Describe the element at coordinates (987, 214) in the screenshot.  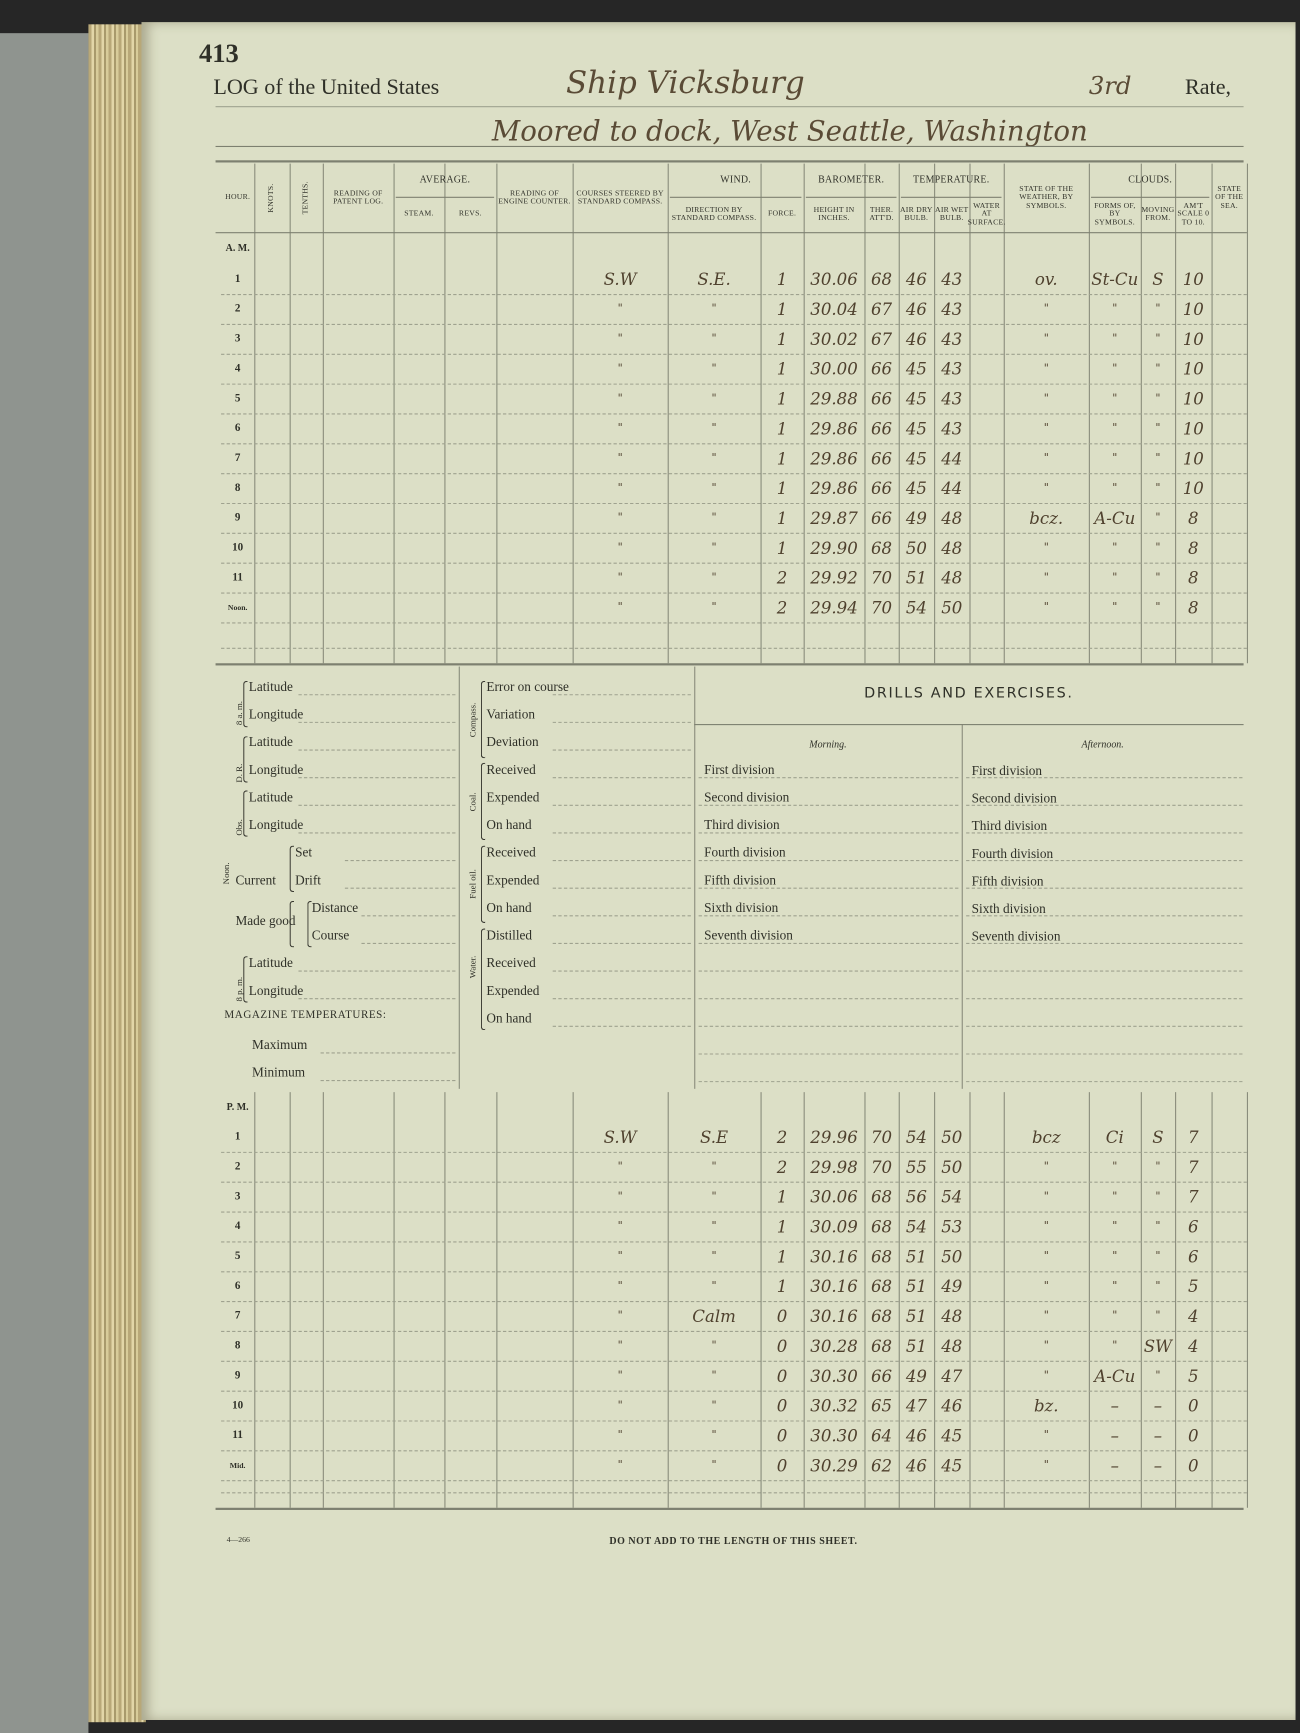
I see `header-water-surface: Water at surface.` at that location.